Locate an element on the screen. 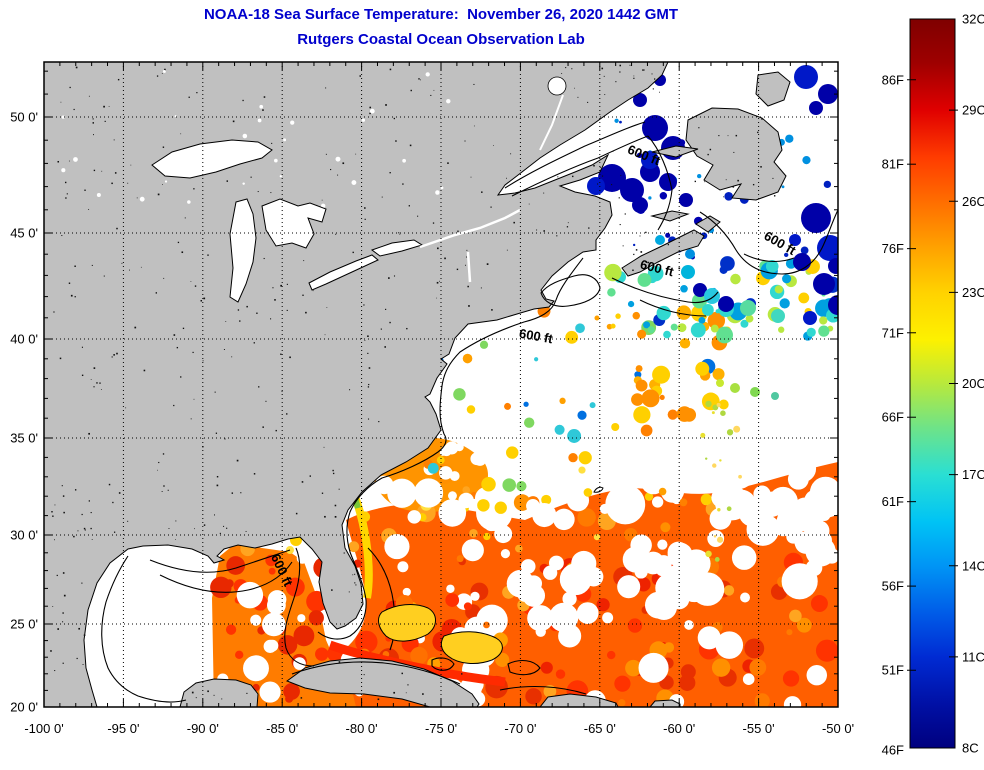 This screenshot has width=984, height=770. colorbar-fahrenheit-label: 86F is located at coordinates (893, 79).